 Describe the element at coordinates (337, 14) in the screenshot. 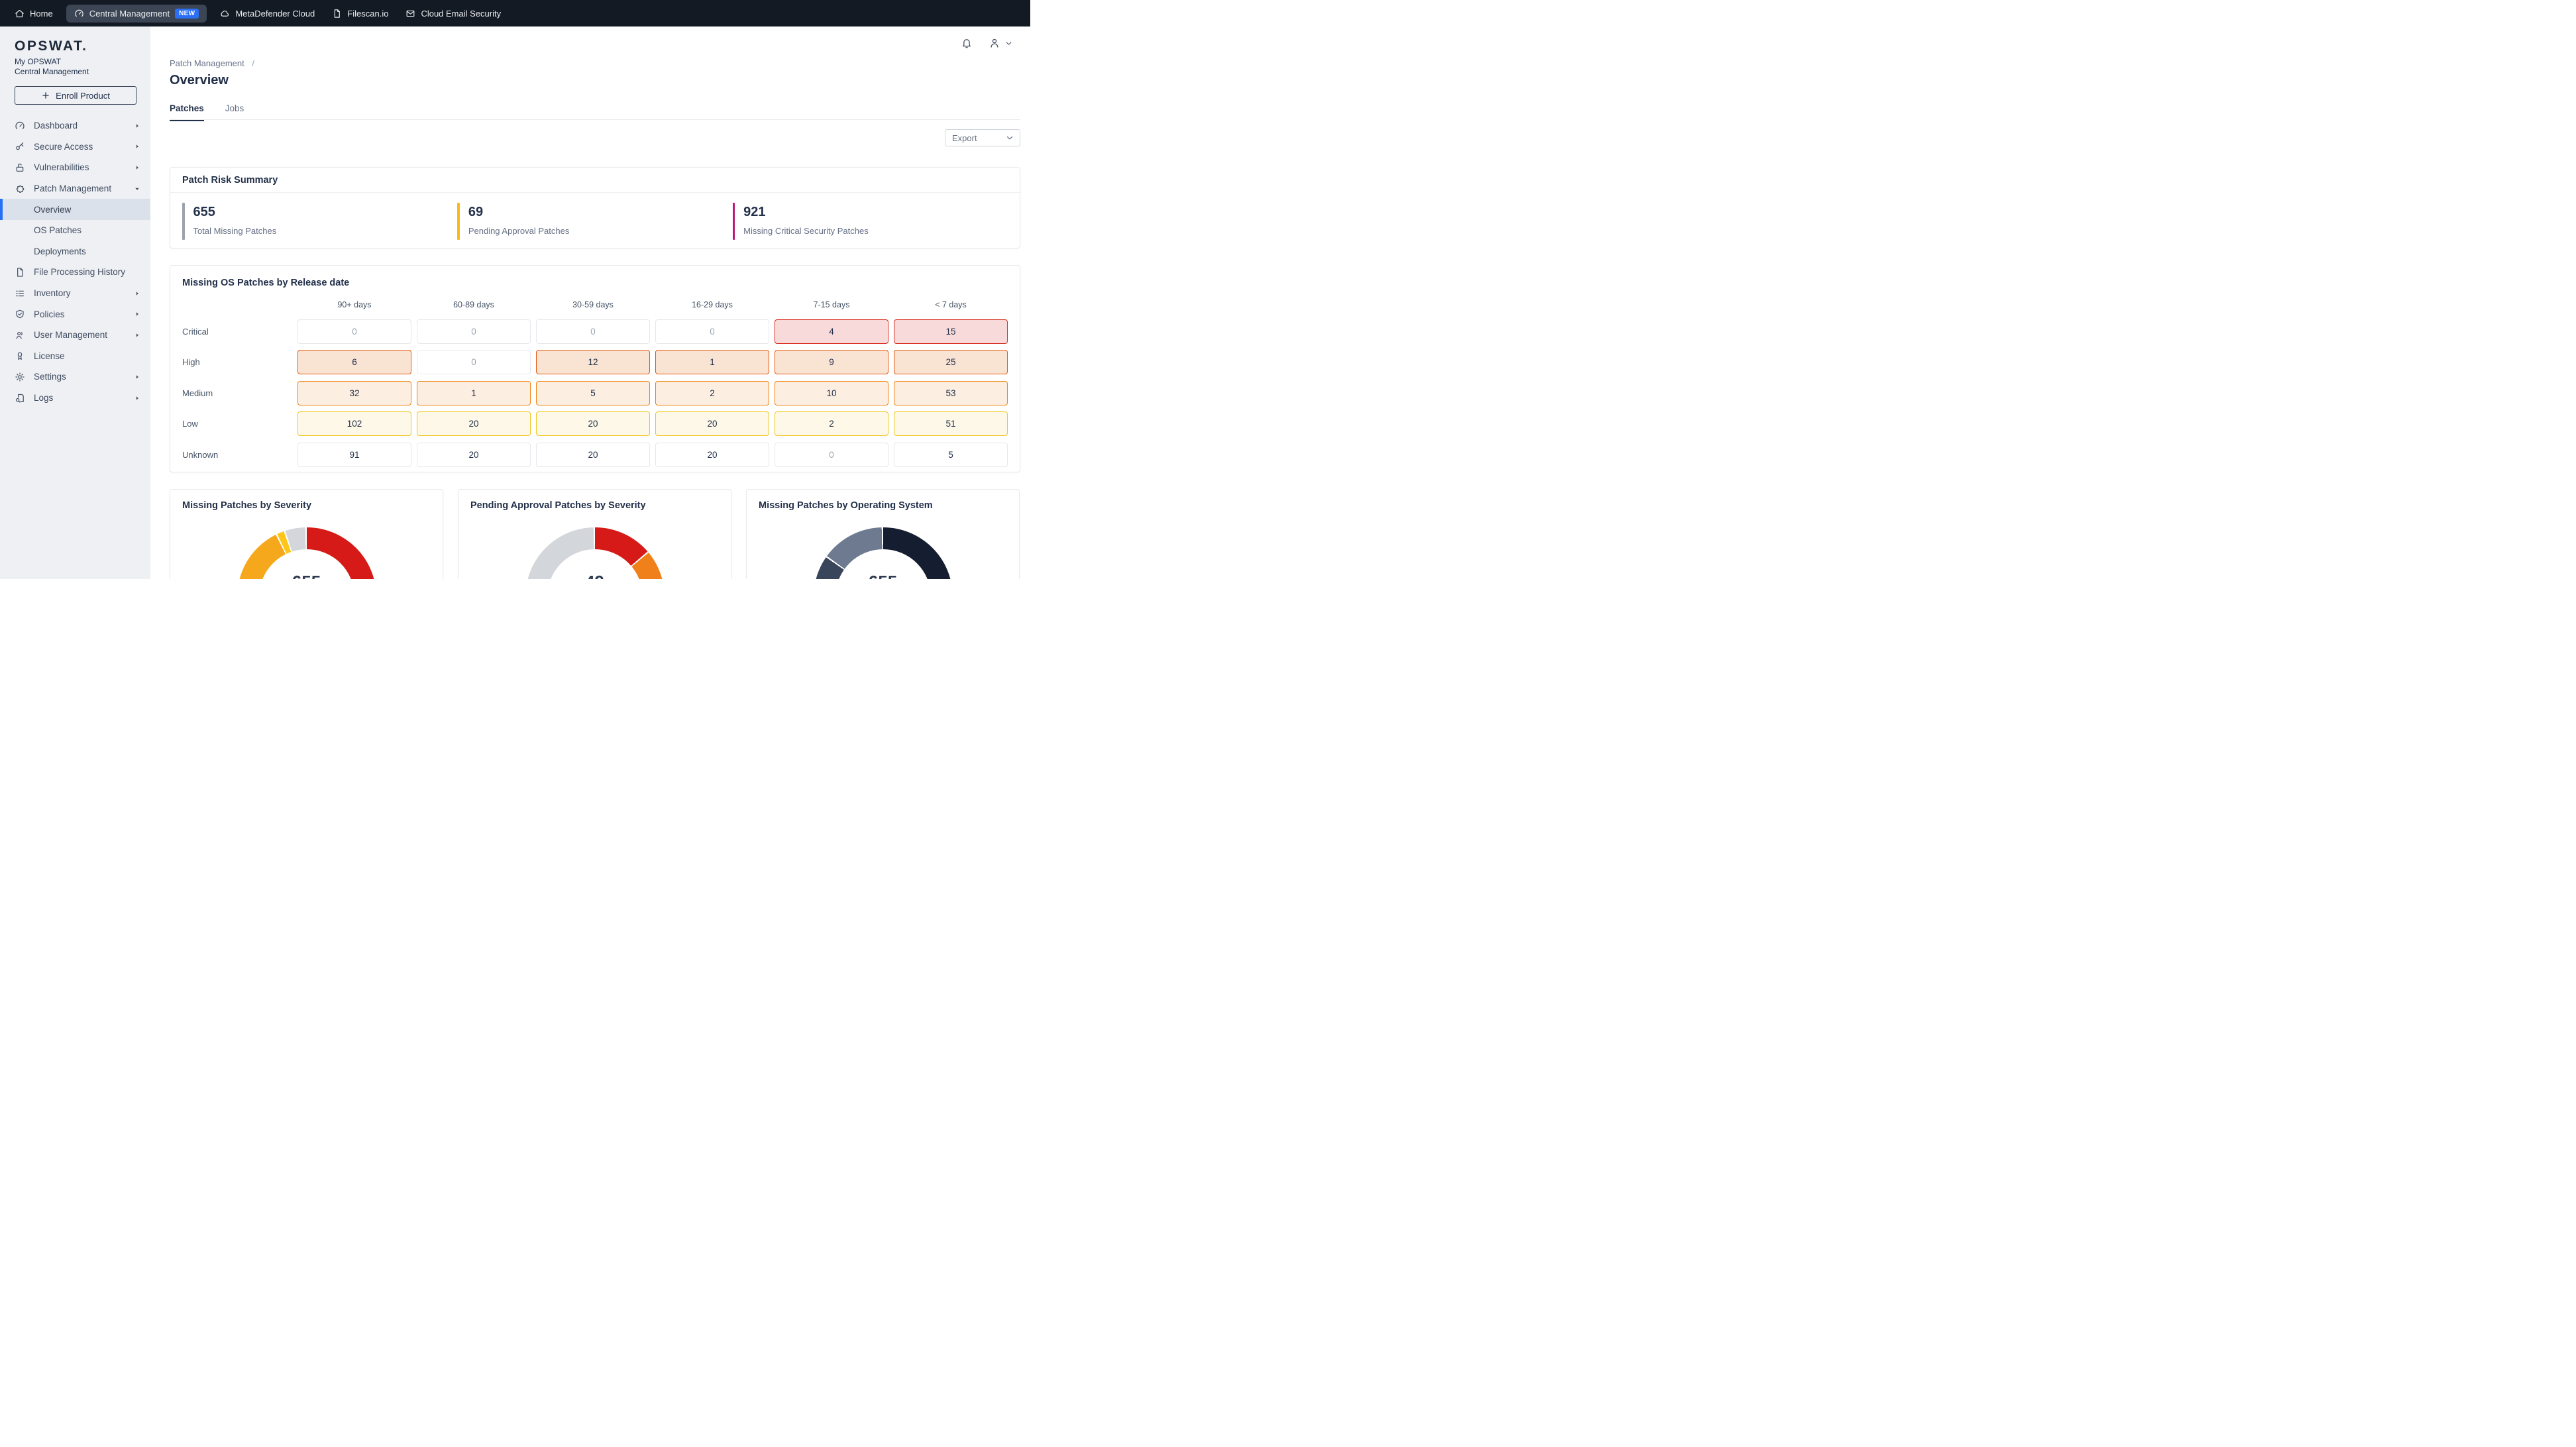

I see `file-icon` at that location.